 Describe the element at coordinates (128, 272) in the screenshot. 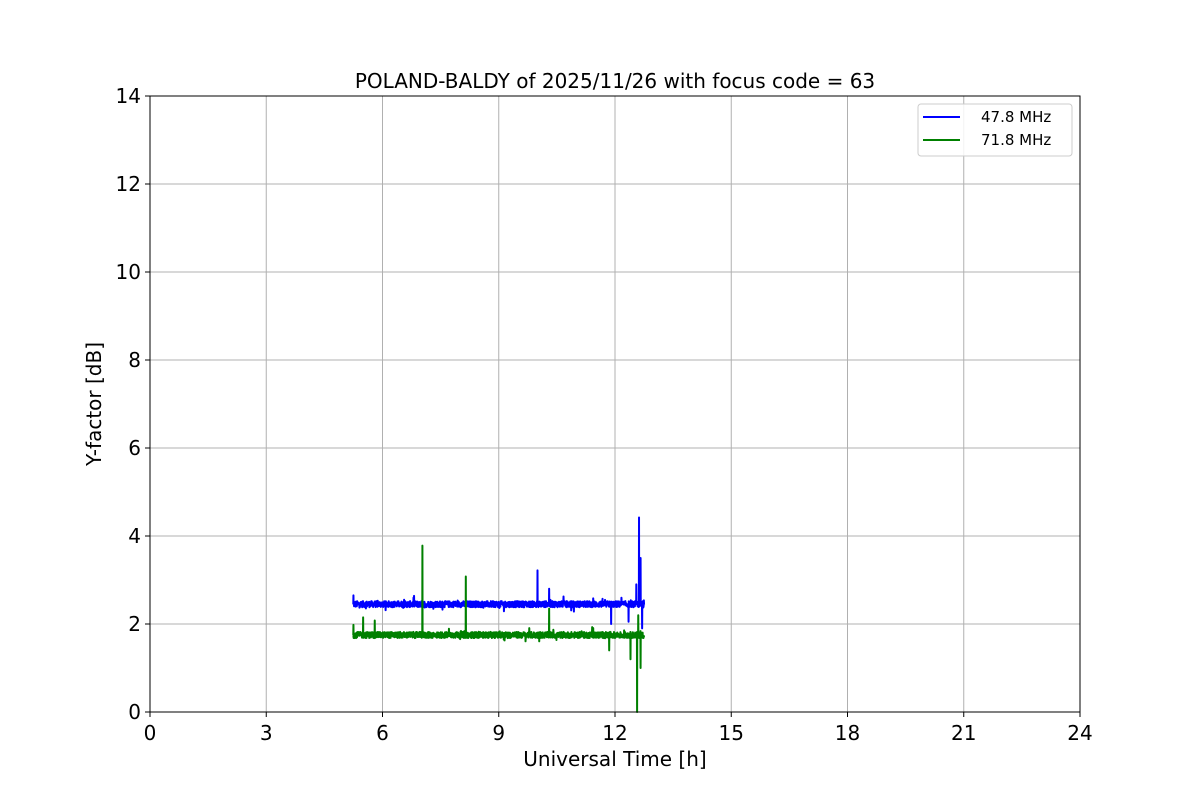

I see `y-tick-label: 10` at that location.